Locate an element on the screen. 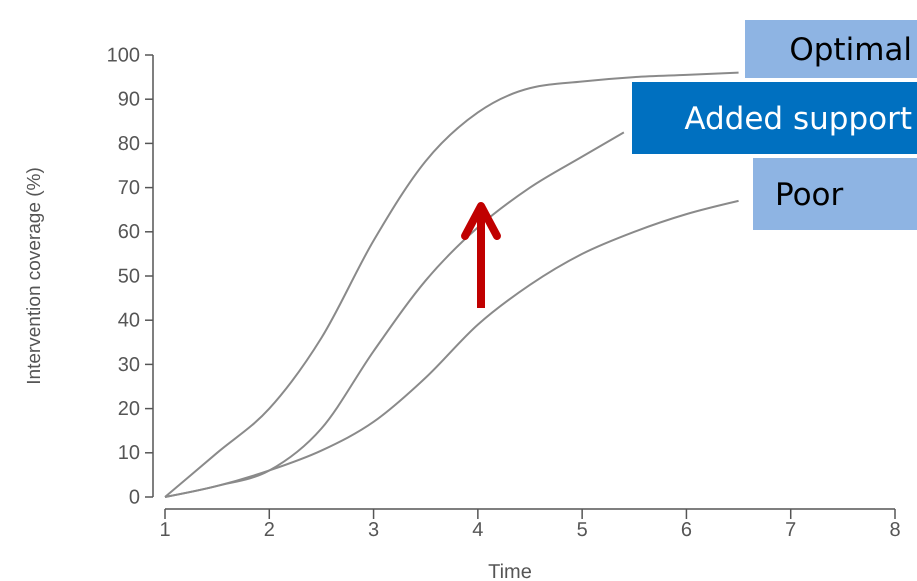 The width and height of the screenshot is (917, 581). x-tick-label: 3 is located at coordinates (374, 530).